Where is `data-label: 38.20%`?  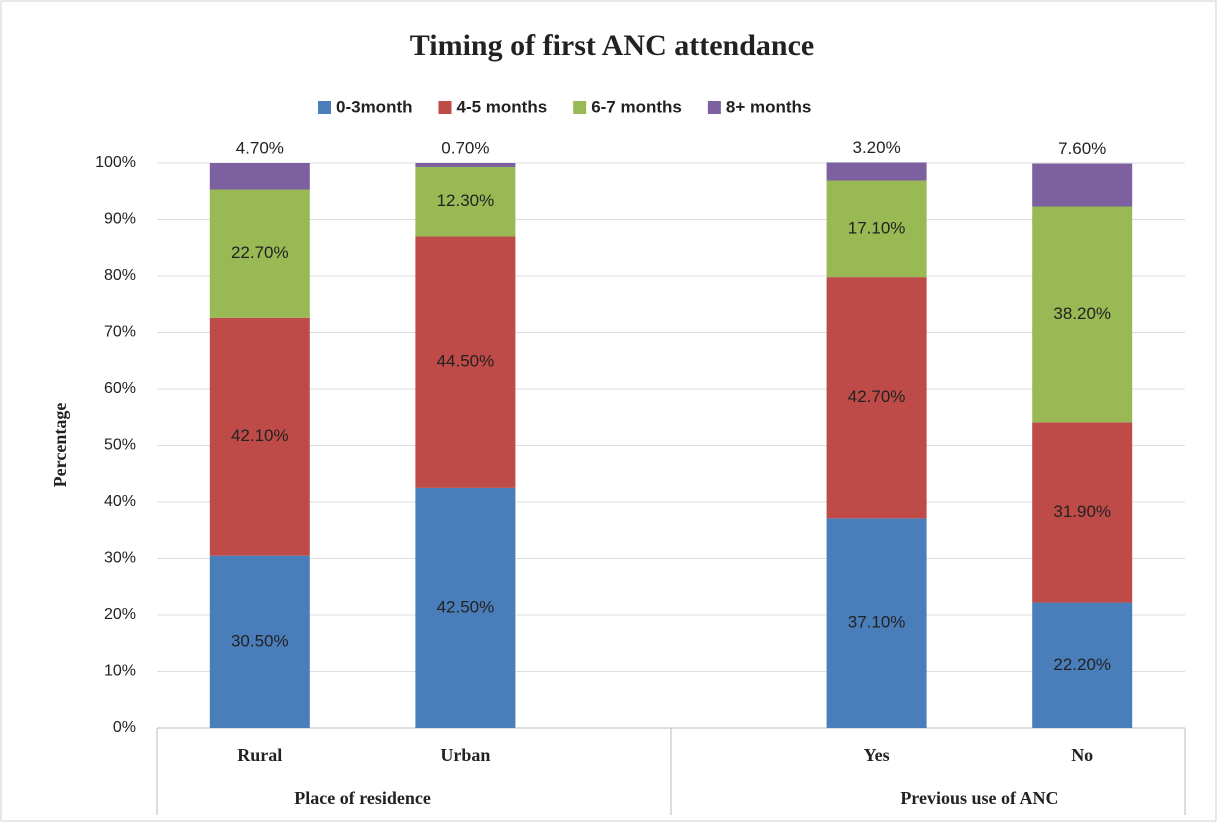
data-label: 38.20% is located at coordinates (1082, 313).